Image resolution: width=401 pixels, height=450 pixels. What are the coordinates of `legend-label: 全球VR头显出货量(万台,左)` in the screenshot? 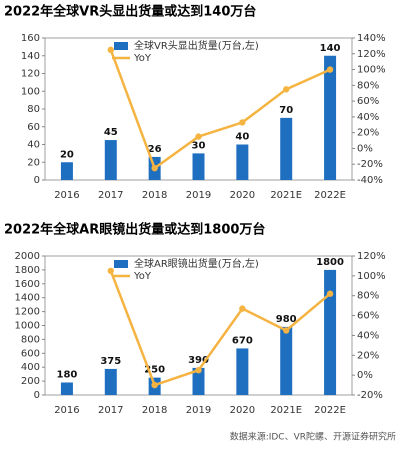 It's located at (196, 45).